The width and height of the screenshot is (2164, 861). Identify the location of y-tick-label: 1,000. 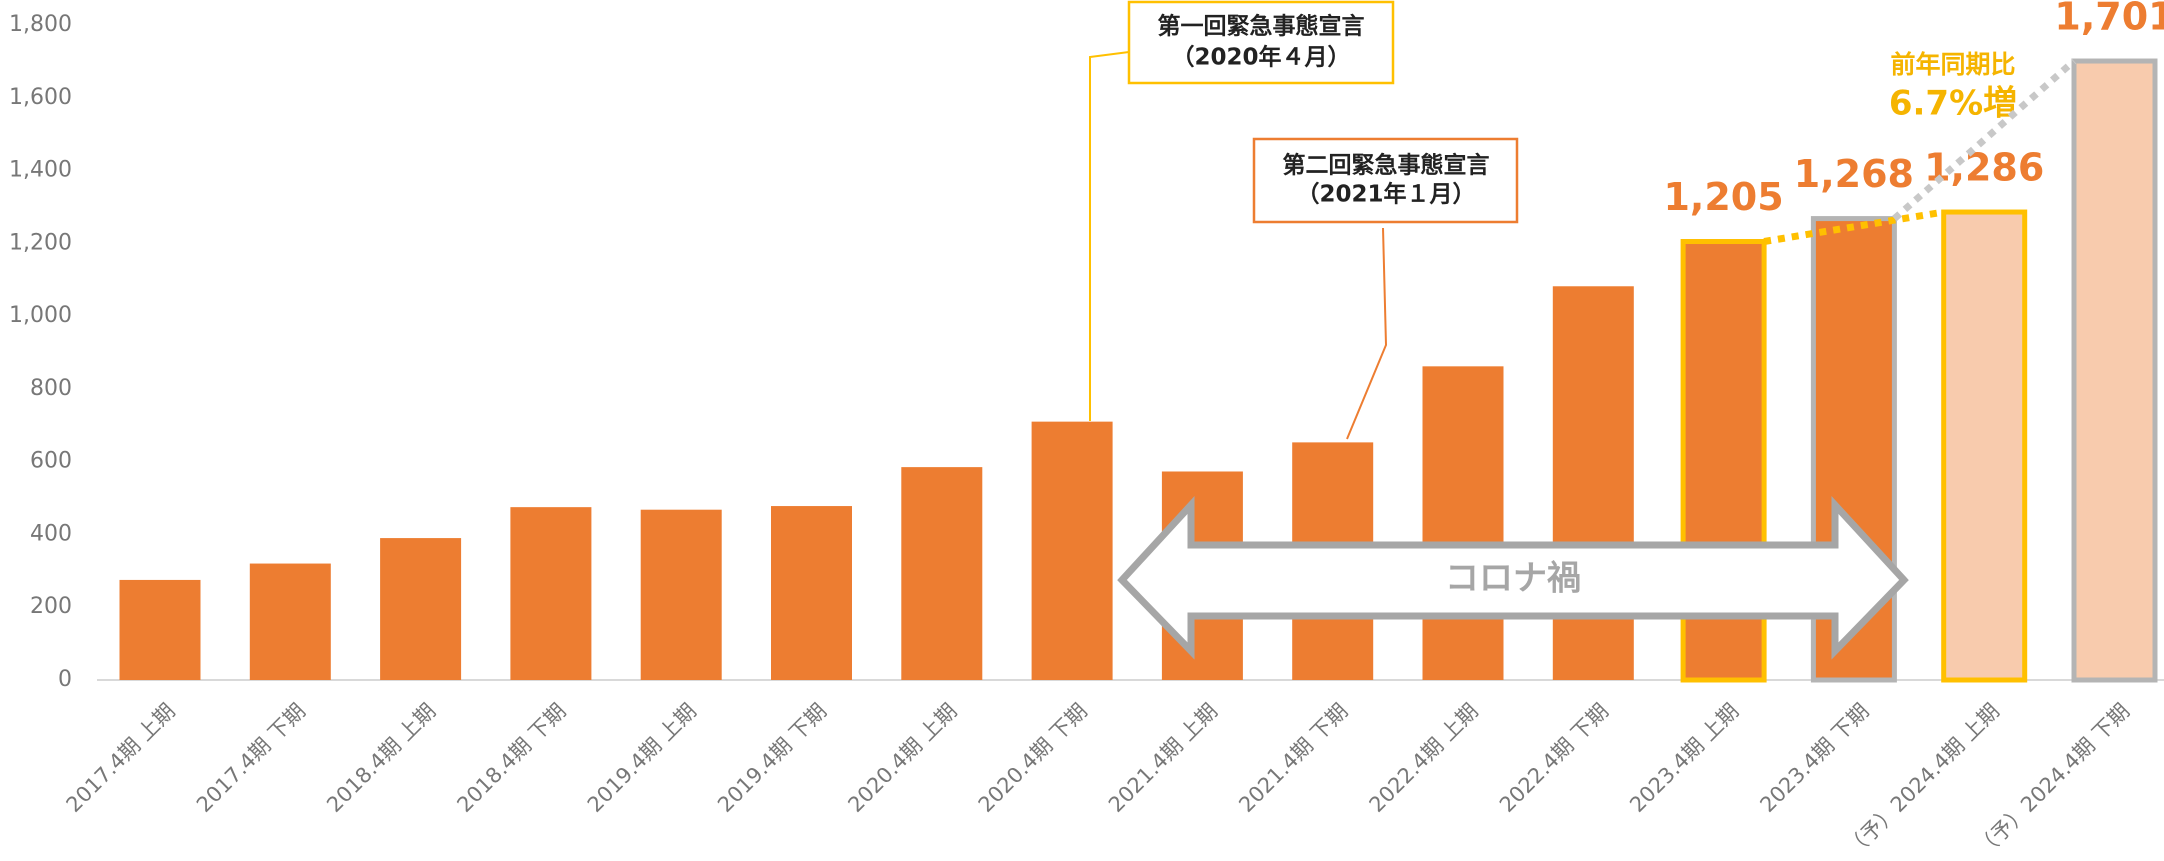
(40, 315).